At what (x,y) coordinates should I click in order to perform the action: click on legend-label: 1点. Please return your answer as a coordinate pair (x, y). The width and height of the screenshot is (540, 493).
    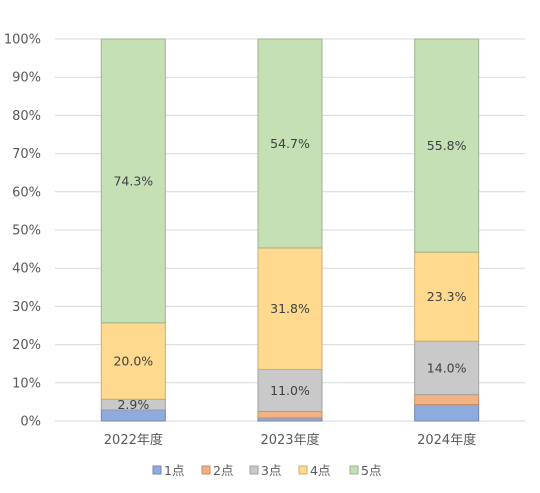
    Looking at the image, I should click on (174, 470).